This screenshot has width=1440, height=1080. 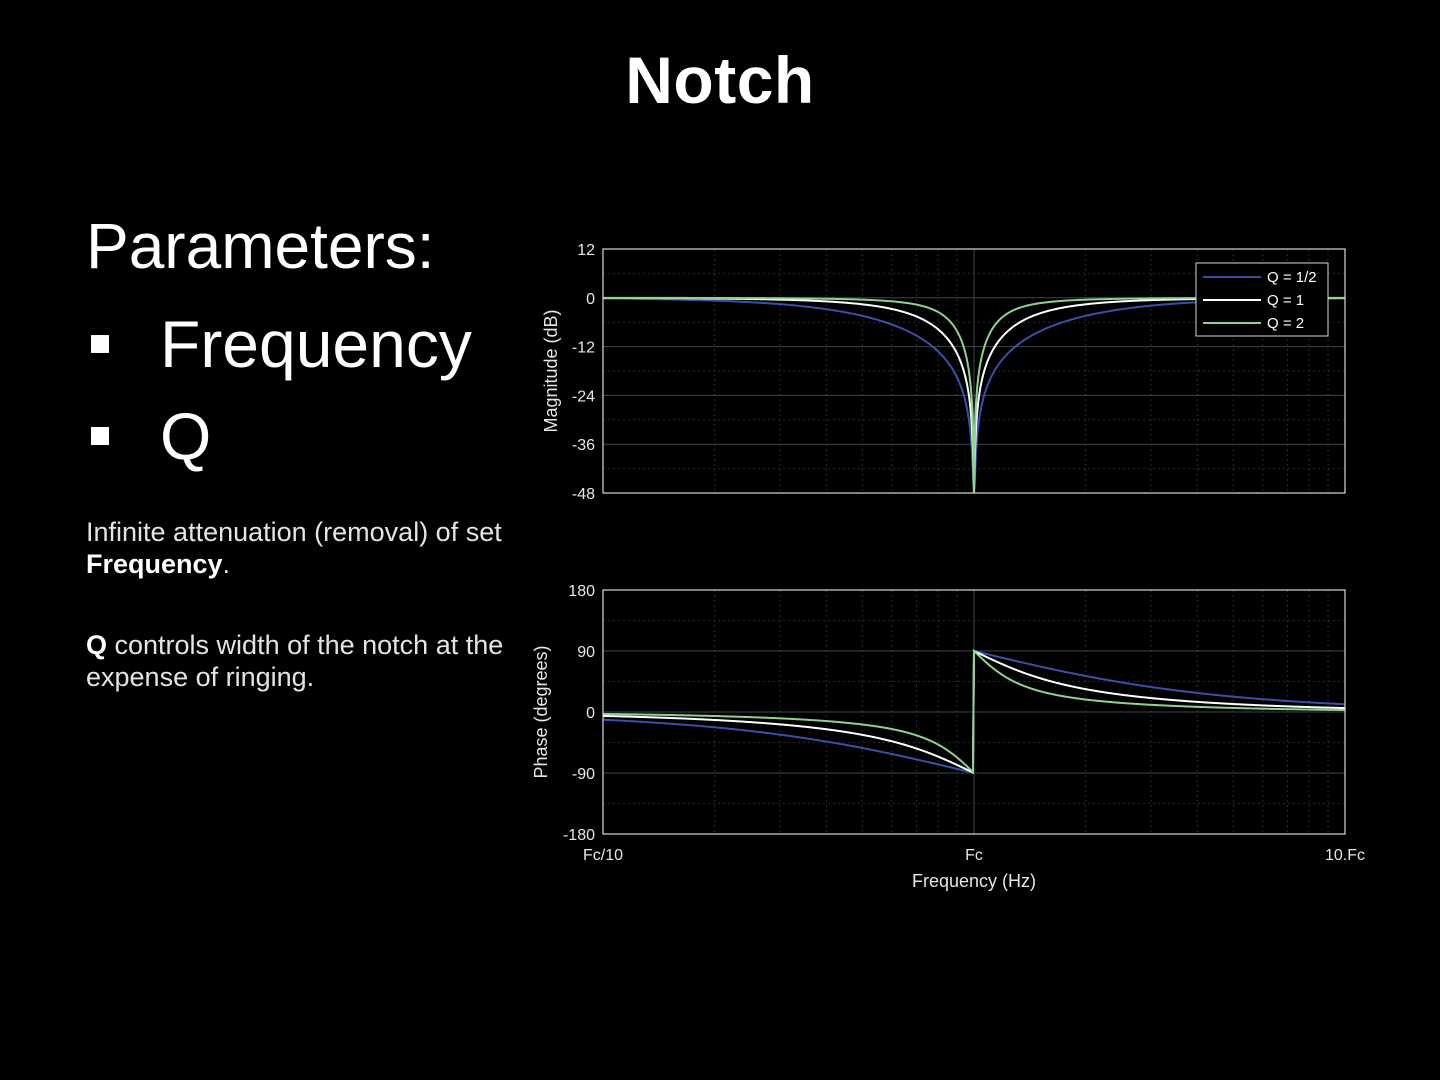 I want to click on parameters-list: Frequency Q, so click(x=279, y=390).